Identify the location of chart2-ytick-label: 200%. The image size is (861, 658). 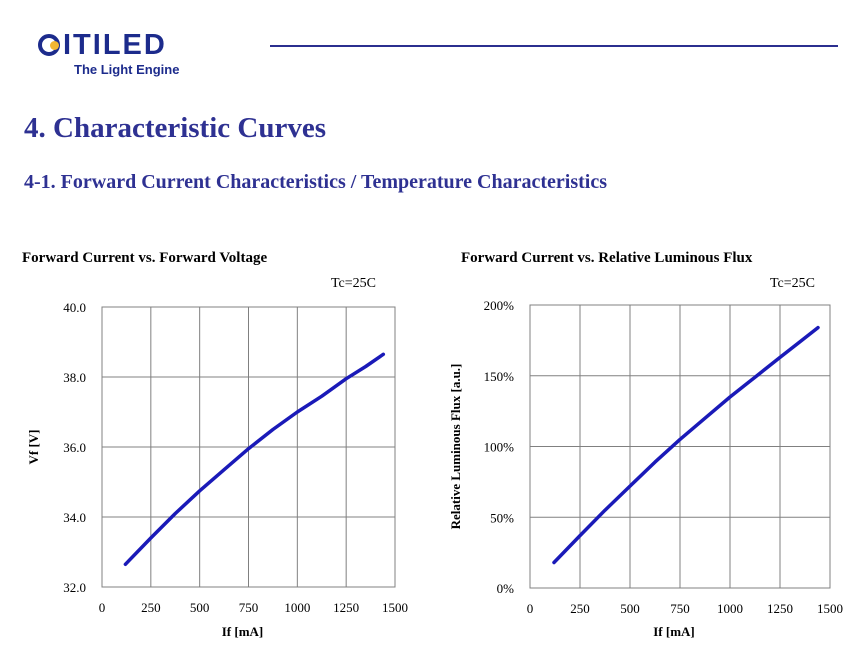
(499, 305).